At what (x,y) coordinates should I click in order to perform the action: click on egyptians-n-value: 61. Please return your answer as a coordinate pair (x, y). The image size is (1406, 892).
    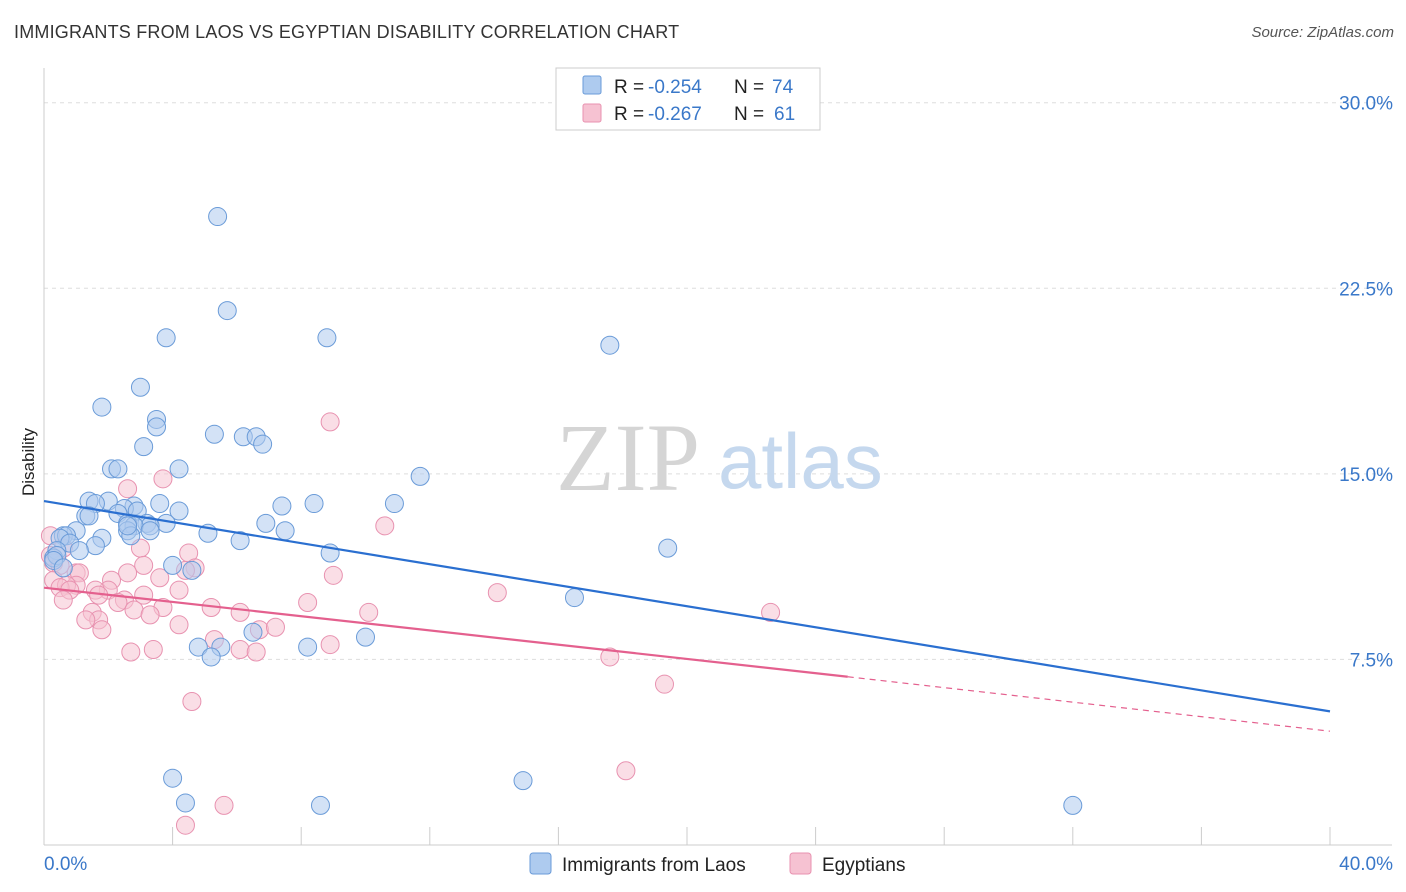
    Looking at the image, I should click on (784, 114).